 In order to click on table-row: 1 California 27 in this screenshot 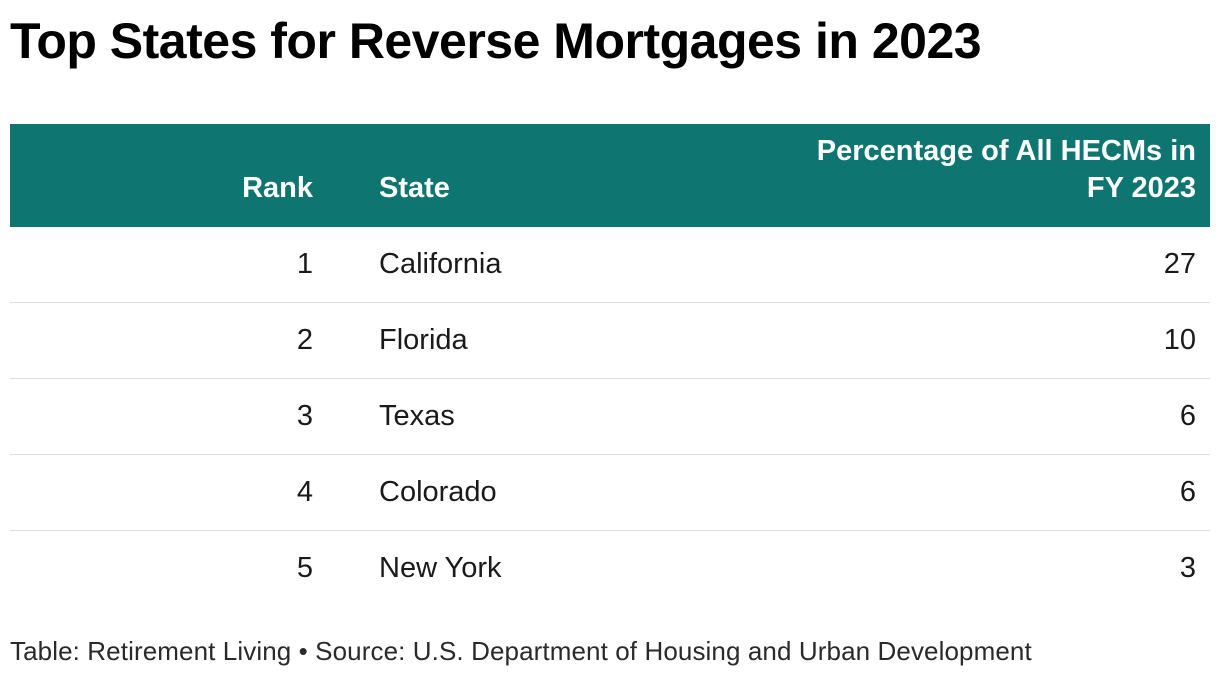, I will do `click(610, 264)`.